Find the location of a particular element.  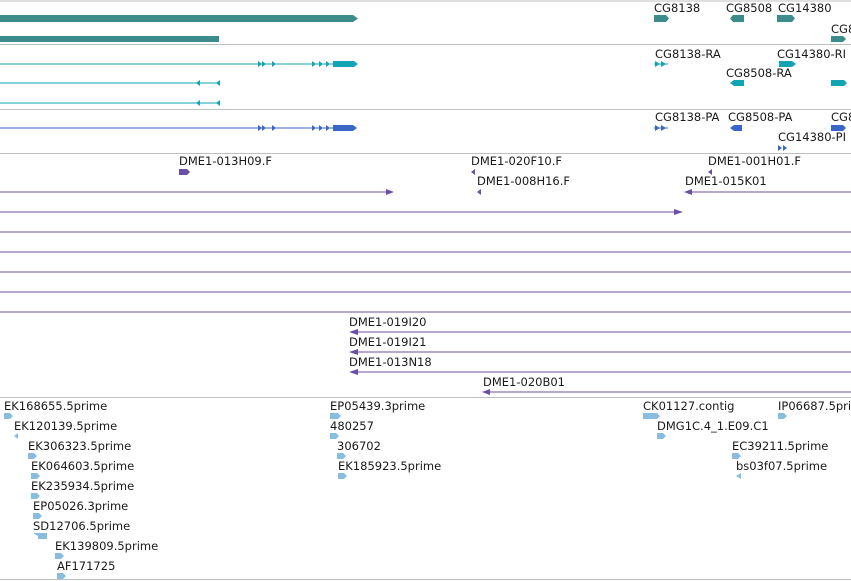

protein-label: CG14380-PI is located at coordinates (812, 137).